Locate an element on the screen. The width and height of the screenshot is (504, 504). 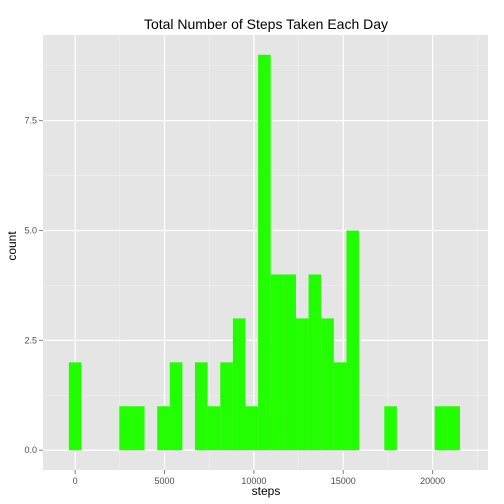
x-axis-title: steps is located at coordinates (266, 491).